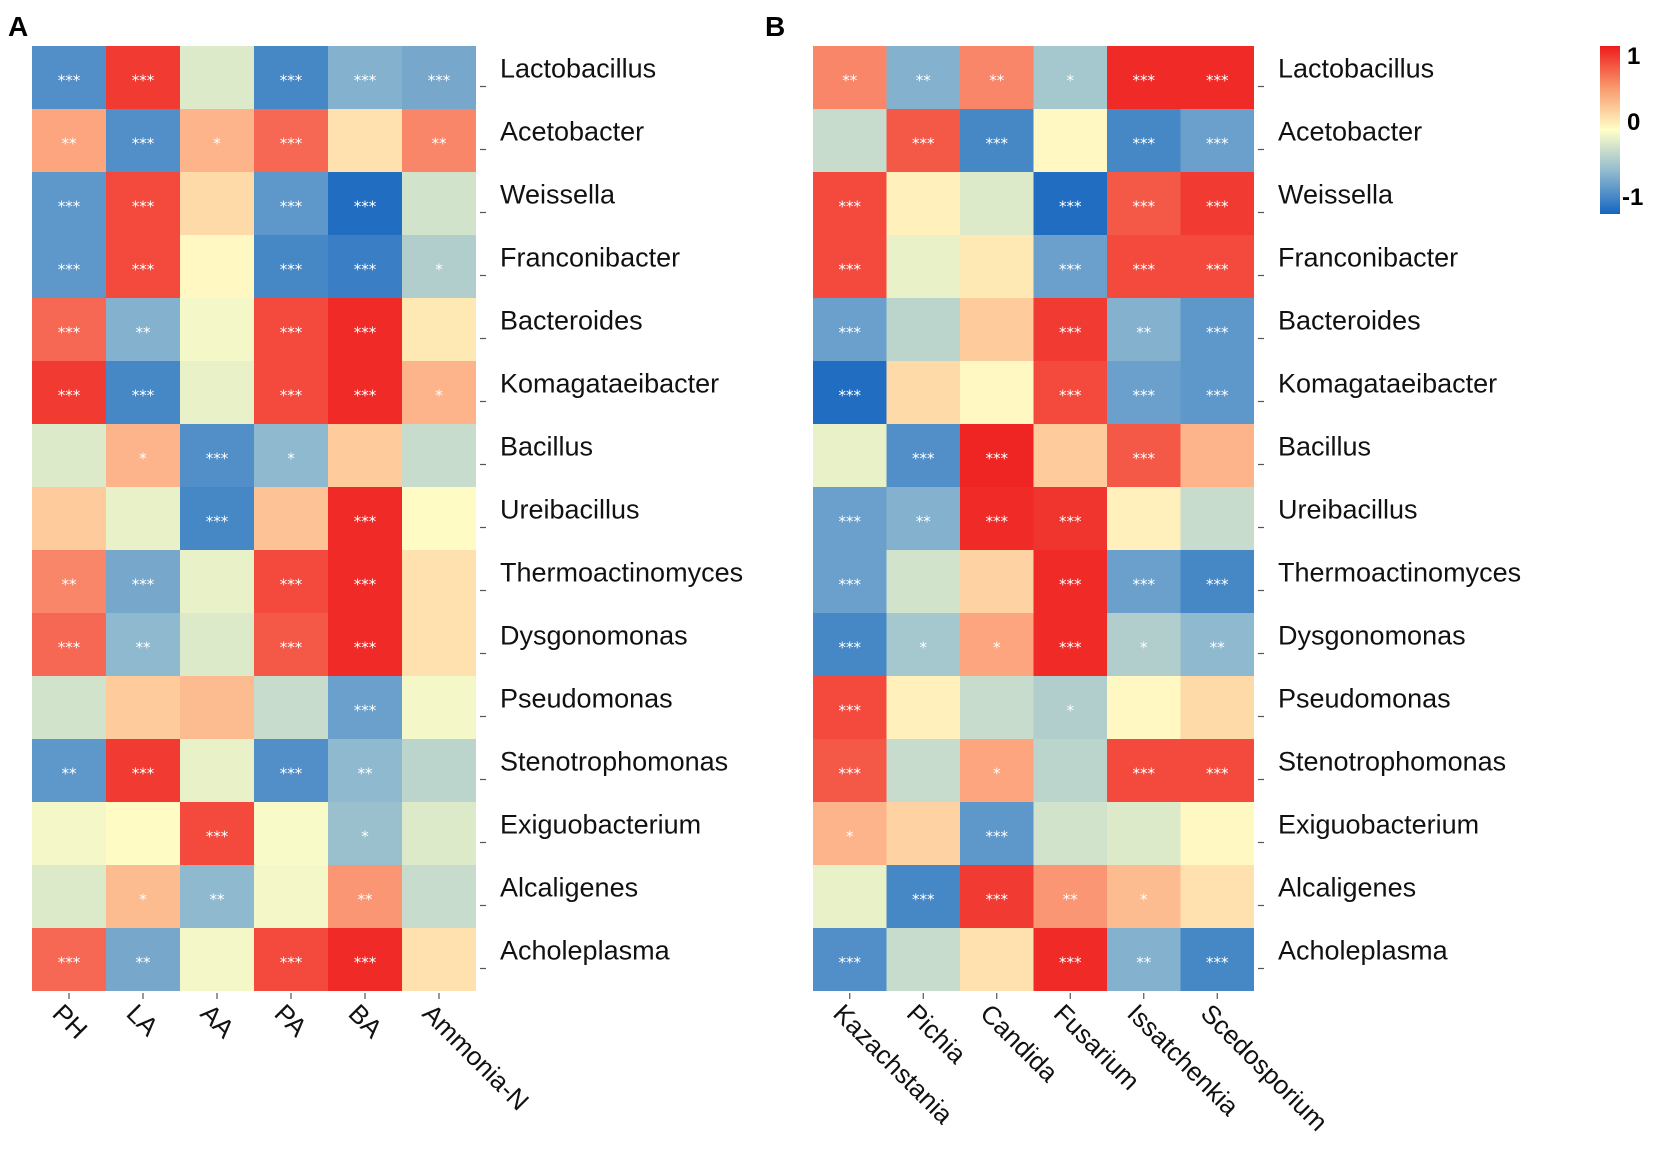 The image size is (1654, 1171). Describe the element at coordinates (1633, 122) in the screenshot. I see `legend-mid-label: 0` at that location.